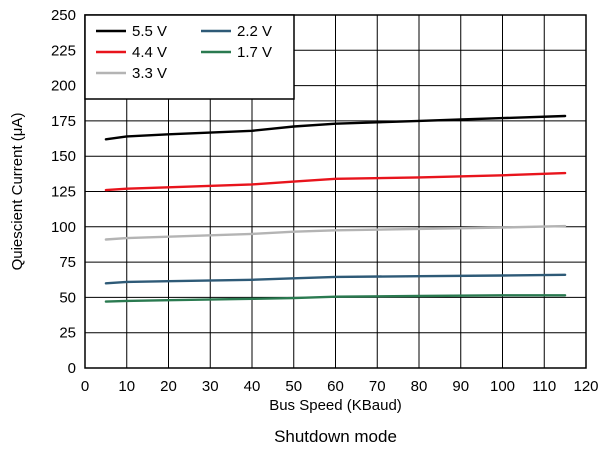 The height and width of the screenshot is (451, 606). I want to click on y-tick-label: 0, so click(72, 368).